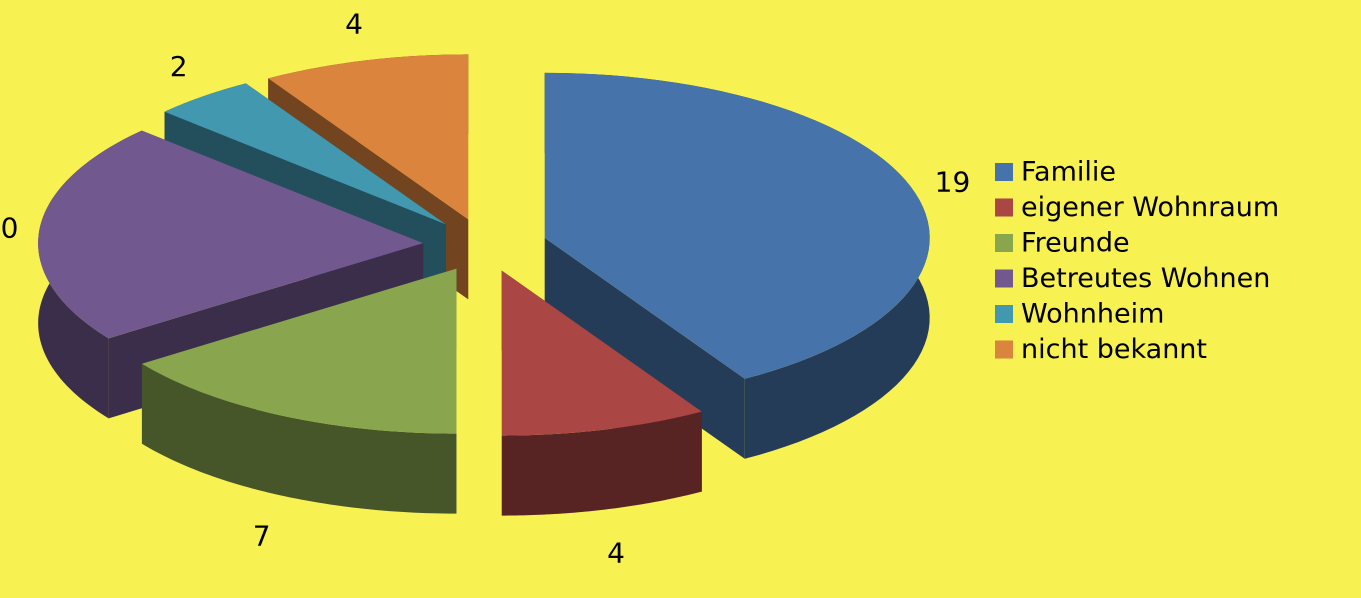 This screenshot has height=598, width=1361. Describe the element at coordinates (1092, 314) in the screenshot. I see `legend-label: Wohnheim` at that location.